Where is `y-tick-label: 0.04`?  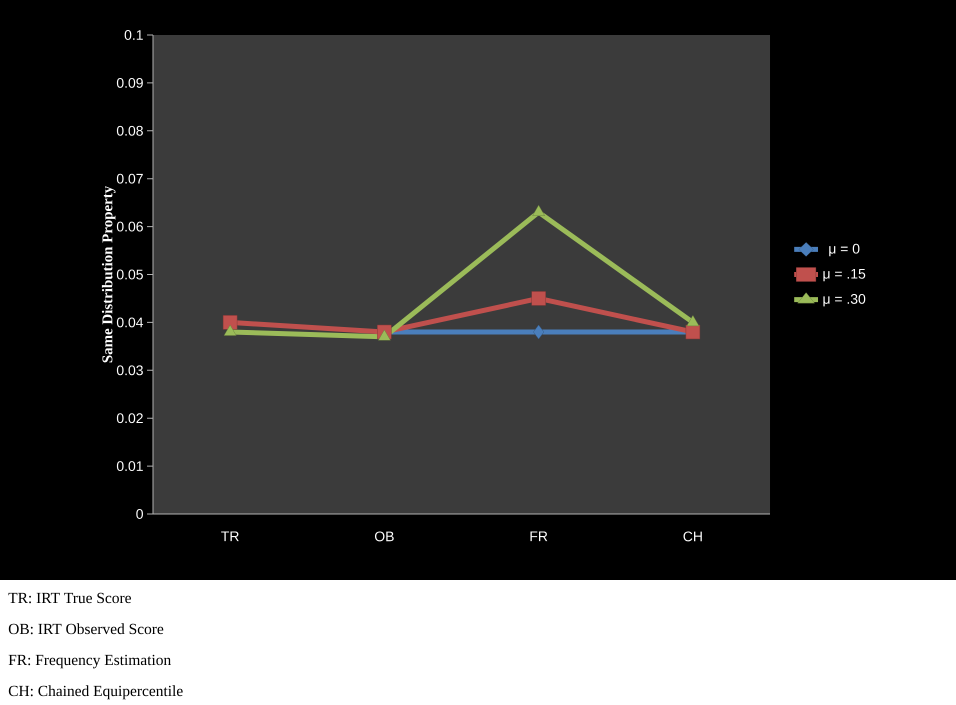 y-tick-label: 0.04 is located at coordinates (130, 322).